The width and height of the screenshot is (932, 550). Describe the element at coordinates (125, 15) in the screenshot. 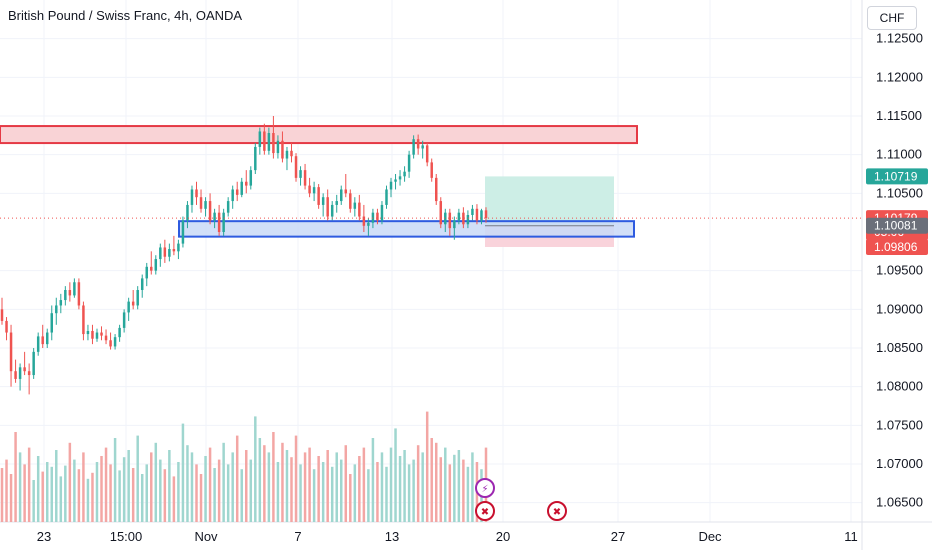

I see `chart-title: British Pound / Swiss Franc, 4h, OANDA` at that location.